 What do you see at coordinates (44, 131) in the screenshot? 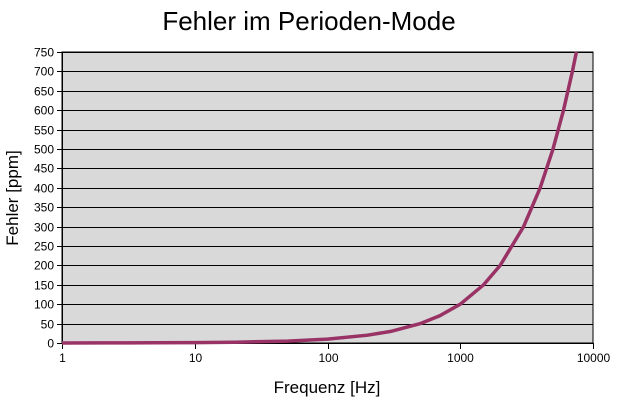
I see `y-tick-label: 550` at bounding box center [44, 131].